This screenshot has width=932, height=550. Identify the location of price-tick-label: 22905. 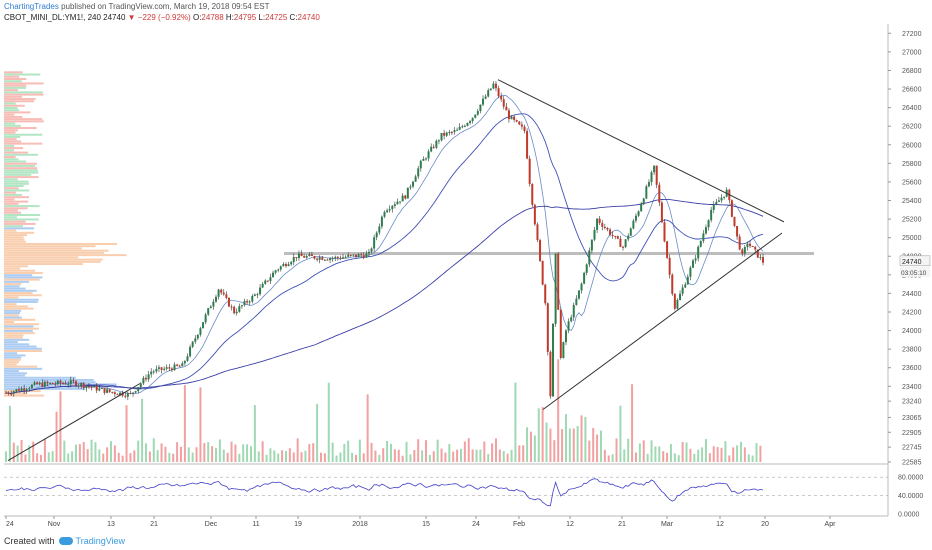
(912, 433).